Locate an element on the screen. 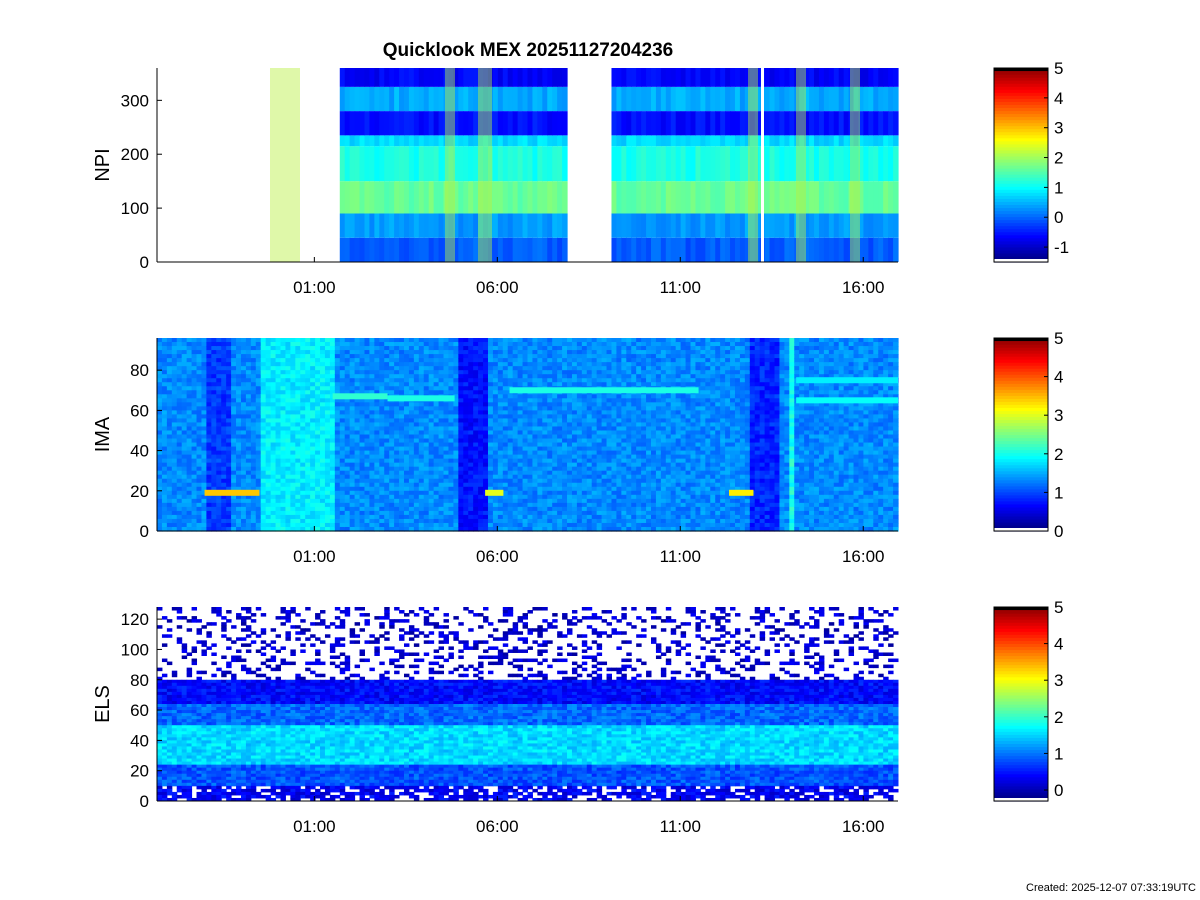 Image resolution: width=1200 pixels, height=900 pixels. colorbar-step is located at coordinates (1021, 236).